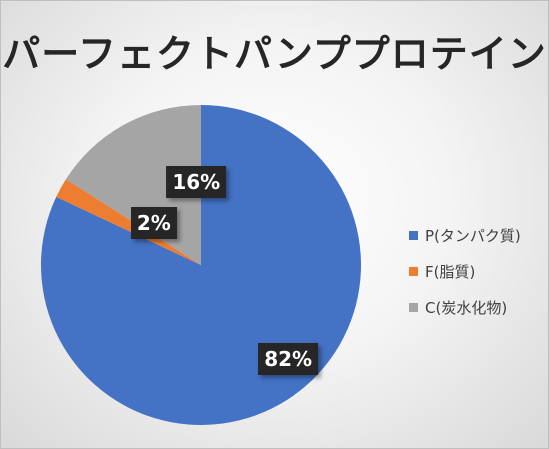  Describe the element at coordinates (153, 222) in the screenshot. I see `data-label-f: 2%` at that location.